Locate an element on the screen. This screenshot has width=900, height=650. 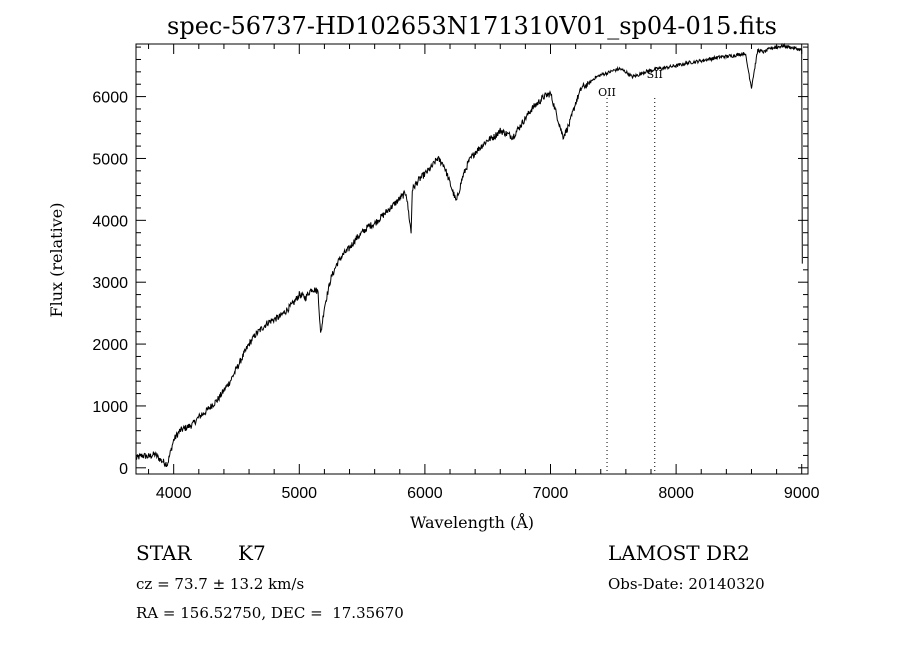
redshift-label: cz = 73.7 ± 13.2 km/s is located at coordinates (220, 584).